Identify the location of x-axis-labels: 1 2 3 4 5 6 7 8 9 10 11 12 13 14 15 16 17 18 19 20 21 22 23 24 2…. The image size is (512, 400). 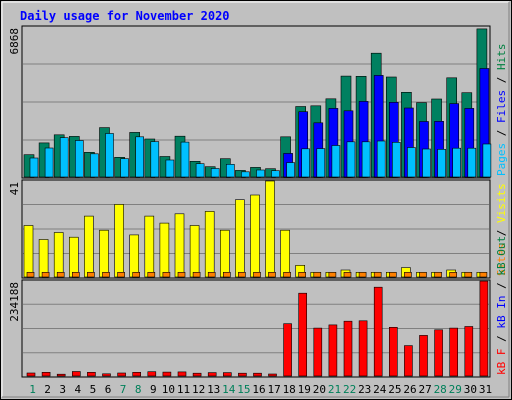
(260, 389).